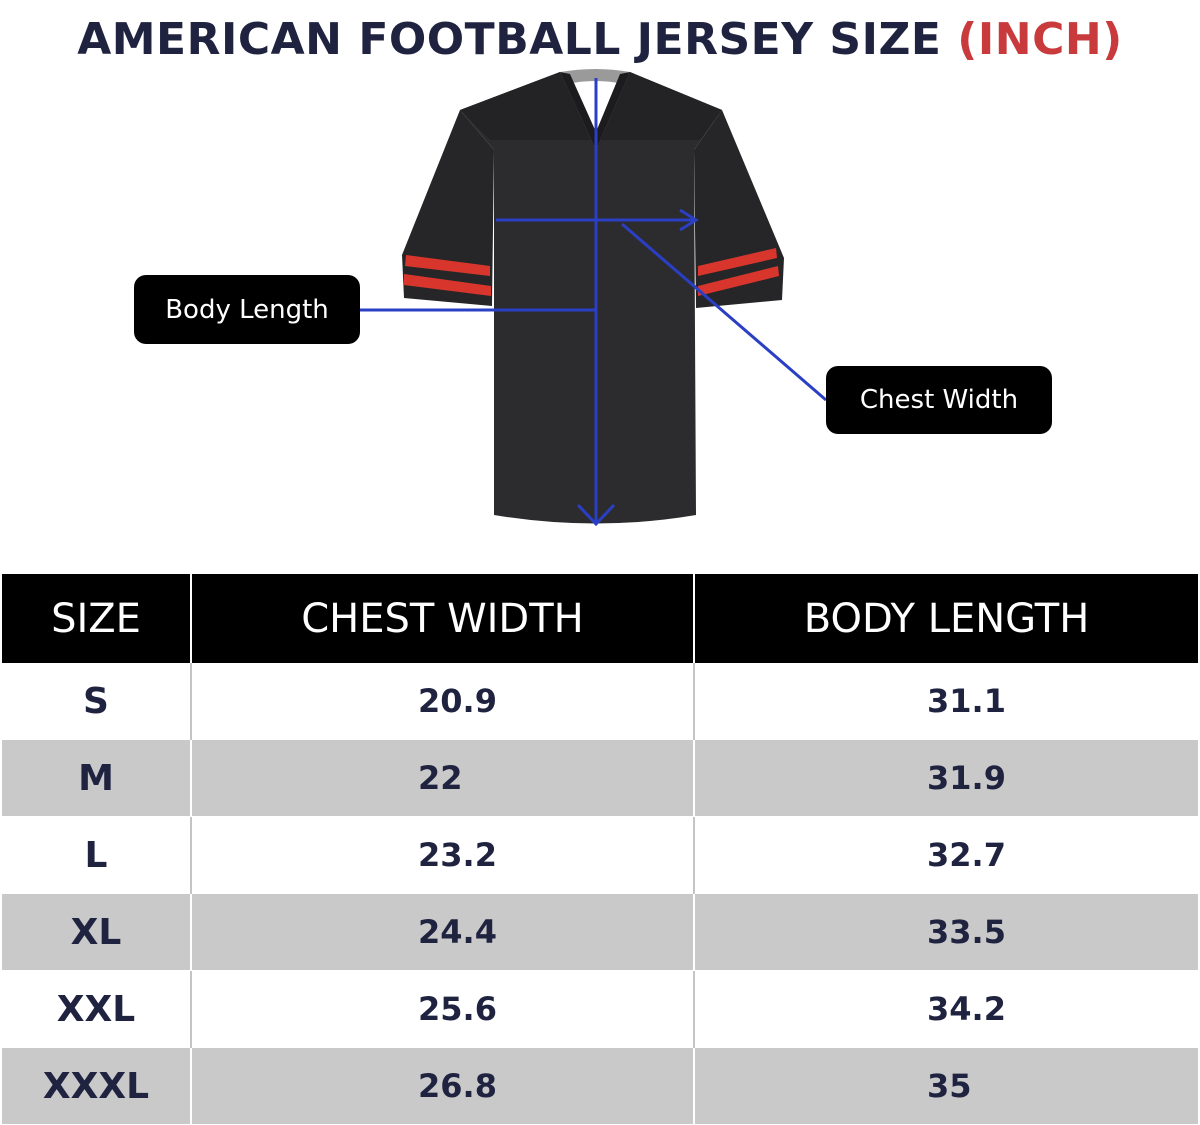  Describe the element at coordinates (97, 932) in the screenshot. I see `size-cell: XL` at that location.